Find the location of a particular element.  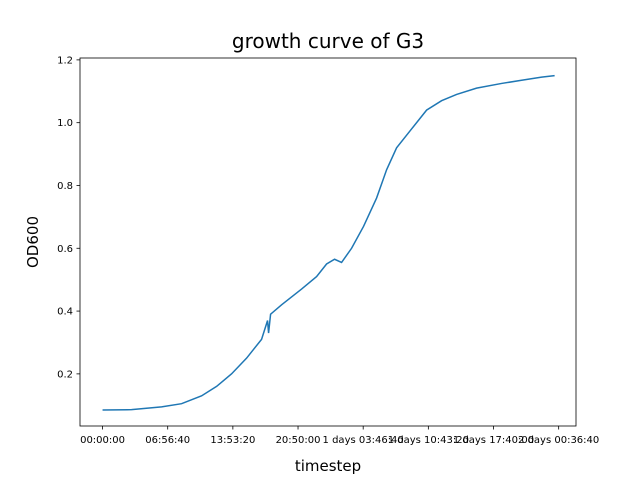

y-tick-label: 1.2 is located at coordinates (65, 60).